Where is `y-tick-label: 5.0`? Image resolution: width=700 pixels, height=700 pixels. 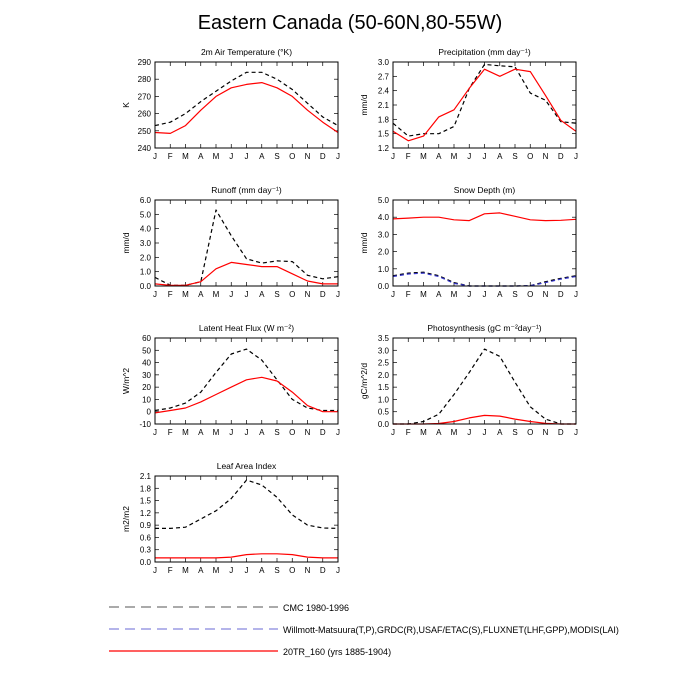 y-tick-label: 5.0 is located at coordinates (384, 200).